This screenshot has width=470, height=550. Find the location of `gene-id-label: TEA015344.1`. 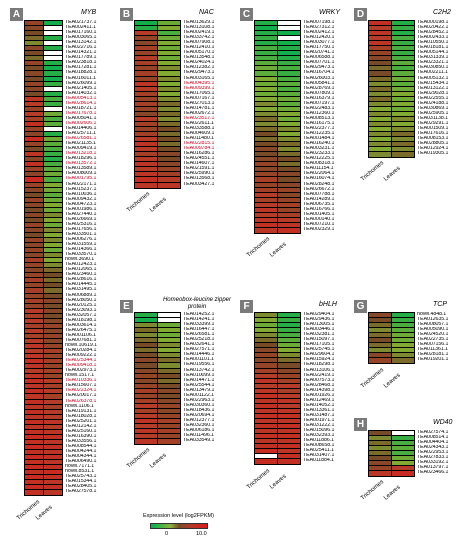

gene-id-label: TEA015344.1 is located at coordinates (81, 482).